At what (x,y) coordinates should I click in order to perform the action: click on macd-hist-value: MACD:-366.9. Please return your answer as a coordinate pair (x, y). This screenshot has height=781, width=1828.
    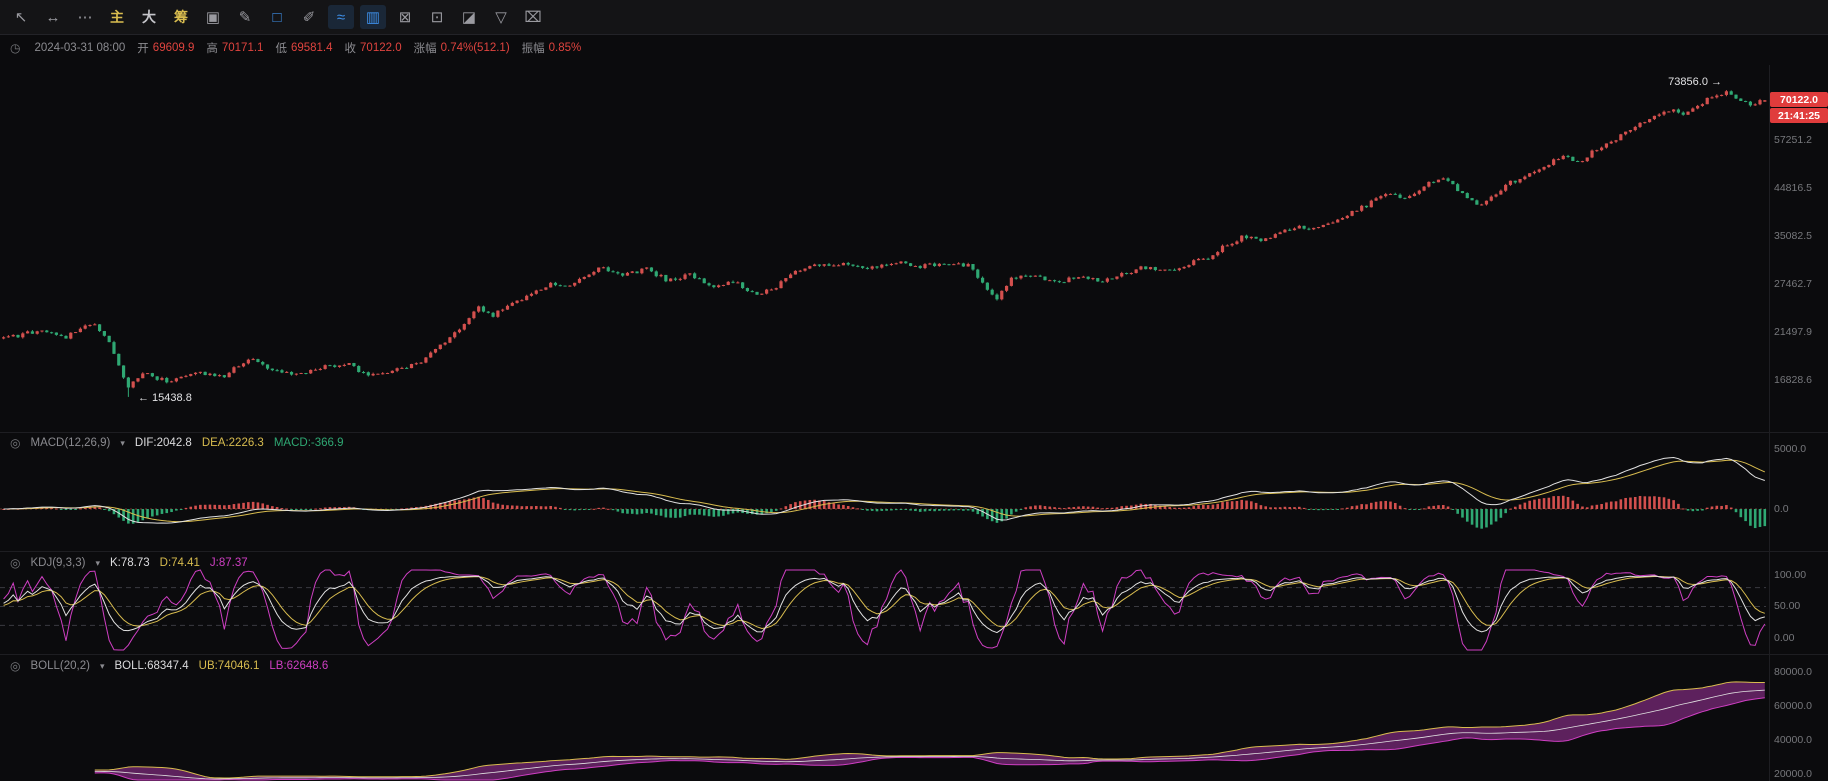
    Looking at the image, I should click on (308, 443).